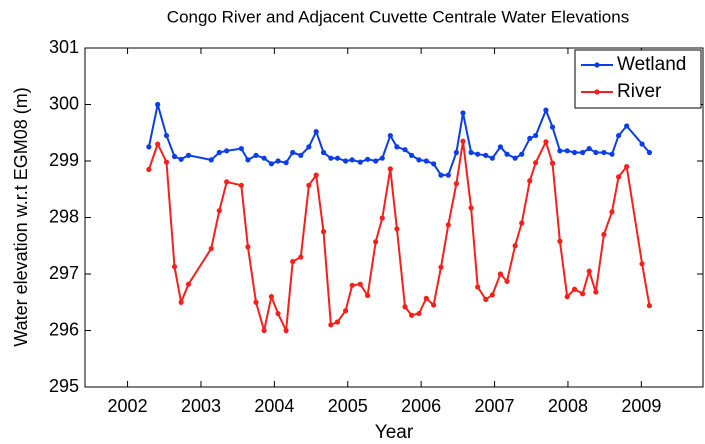  What do you see at coordinates (394, 432) in the screenshot?
I see `x-axis-label: Year` at bounding box center [394, 432].